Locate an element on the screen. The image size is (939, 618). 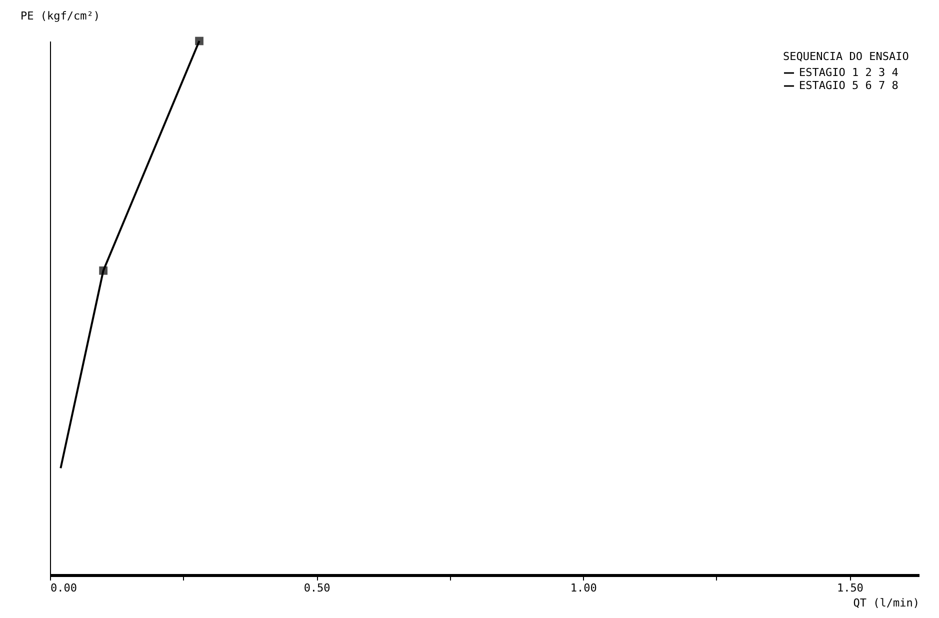
x-tick-label: 0.00 is located at coordinates (63, 588).